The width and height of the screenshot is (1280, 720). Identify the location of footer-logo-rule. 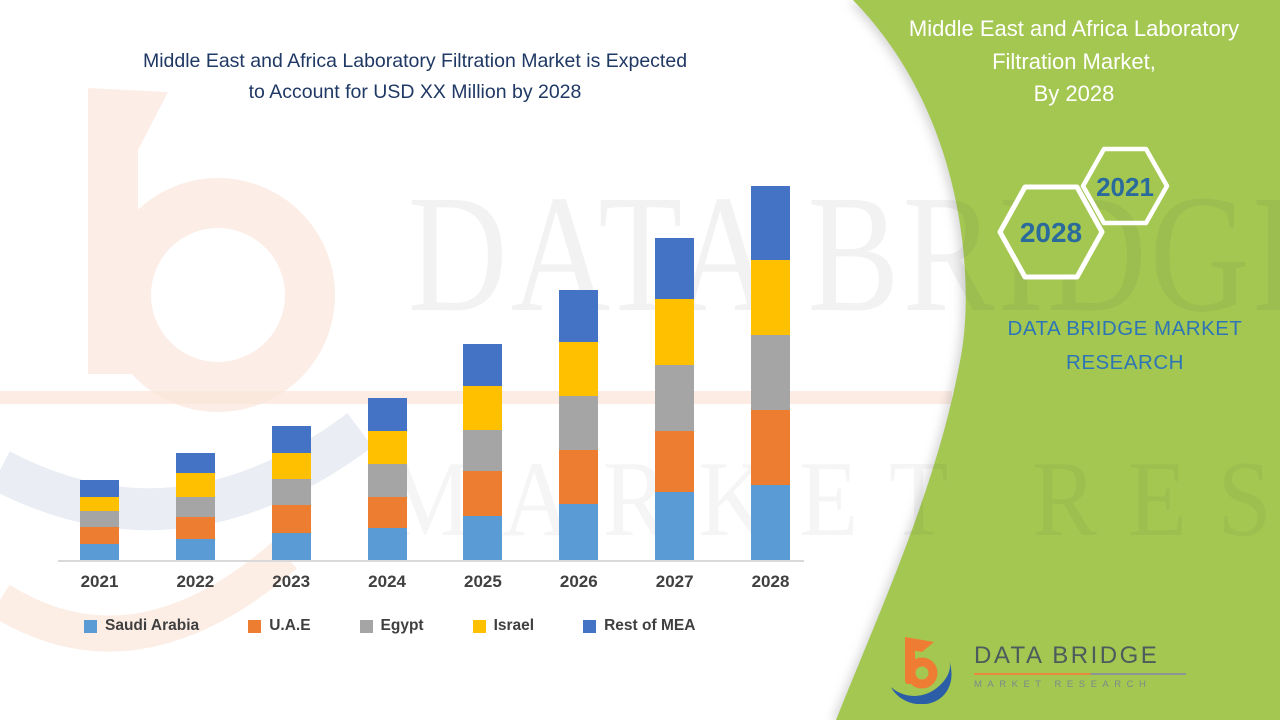
(1080, 674).